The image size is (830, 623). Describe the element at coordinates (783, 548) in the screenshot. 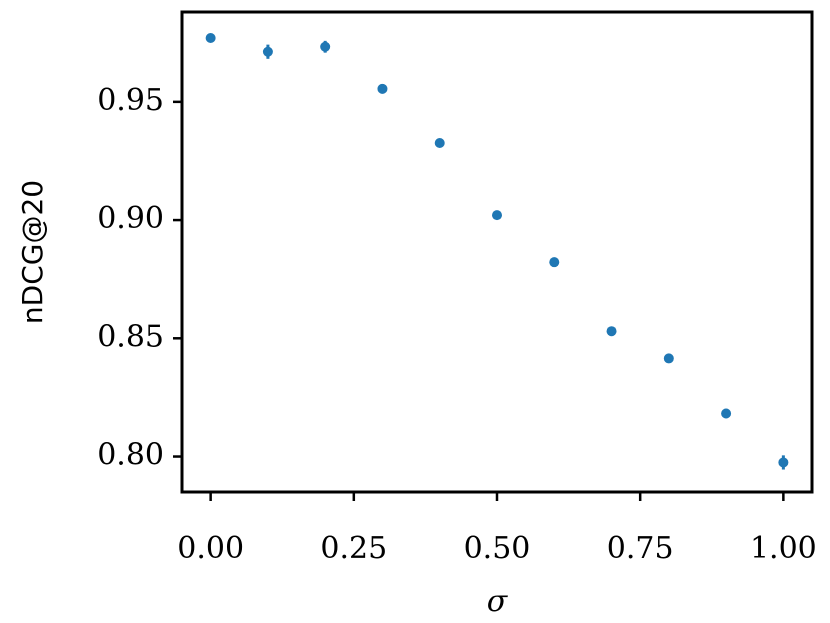

I see `x-tick-label: 1.00` at that location.